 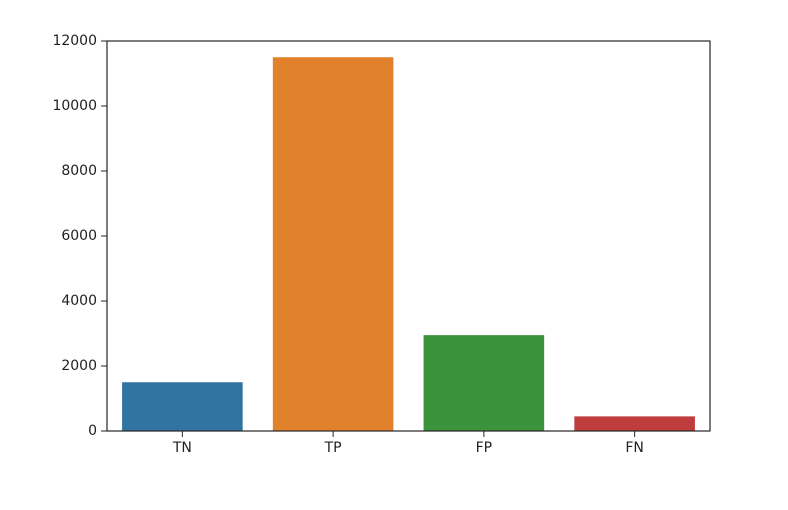 I want to click on y-tick-label: 6000, so click(x=79, y=236).